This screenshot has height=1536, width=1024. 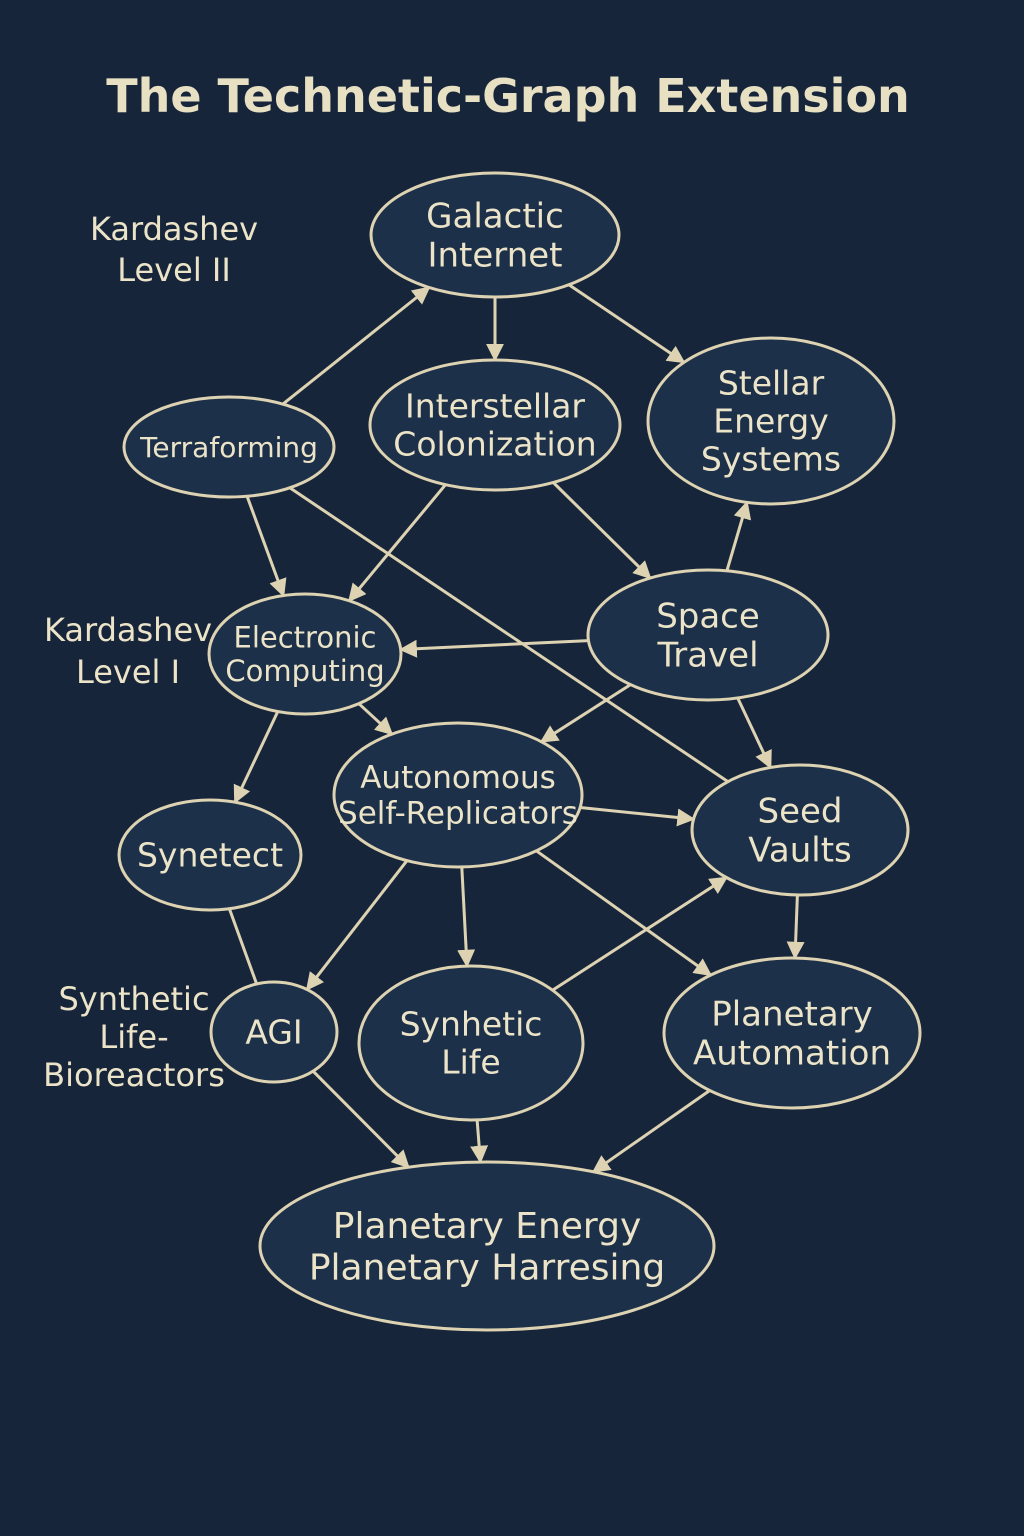 What do you see at coordinates (471, 1024) in the screenshot?
I see `node-label: Synhetic` at bounding box center [471, 1024].